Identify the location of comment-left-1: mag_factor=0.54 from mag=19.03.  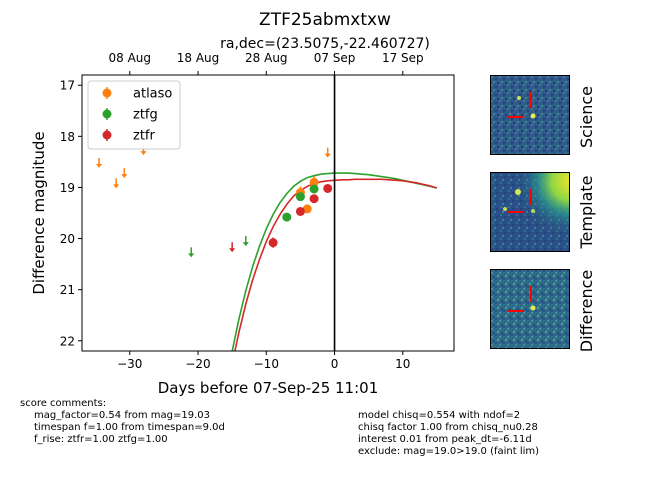
(122, 415).